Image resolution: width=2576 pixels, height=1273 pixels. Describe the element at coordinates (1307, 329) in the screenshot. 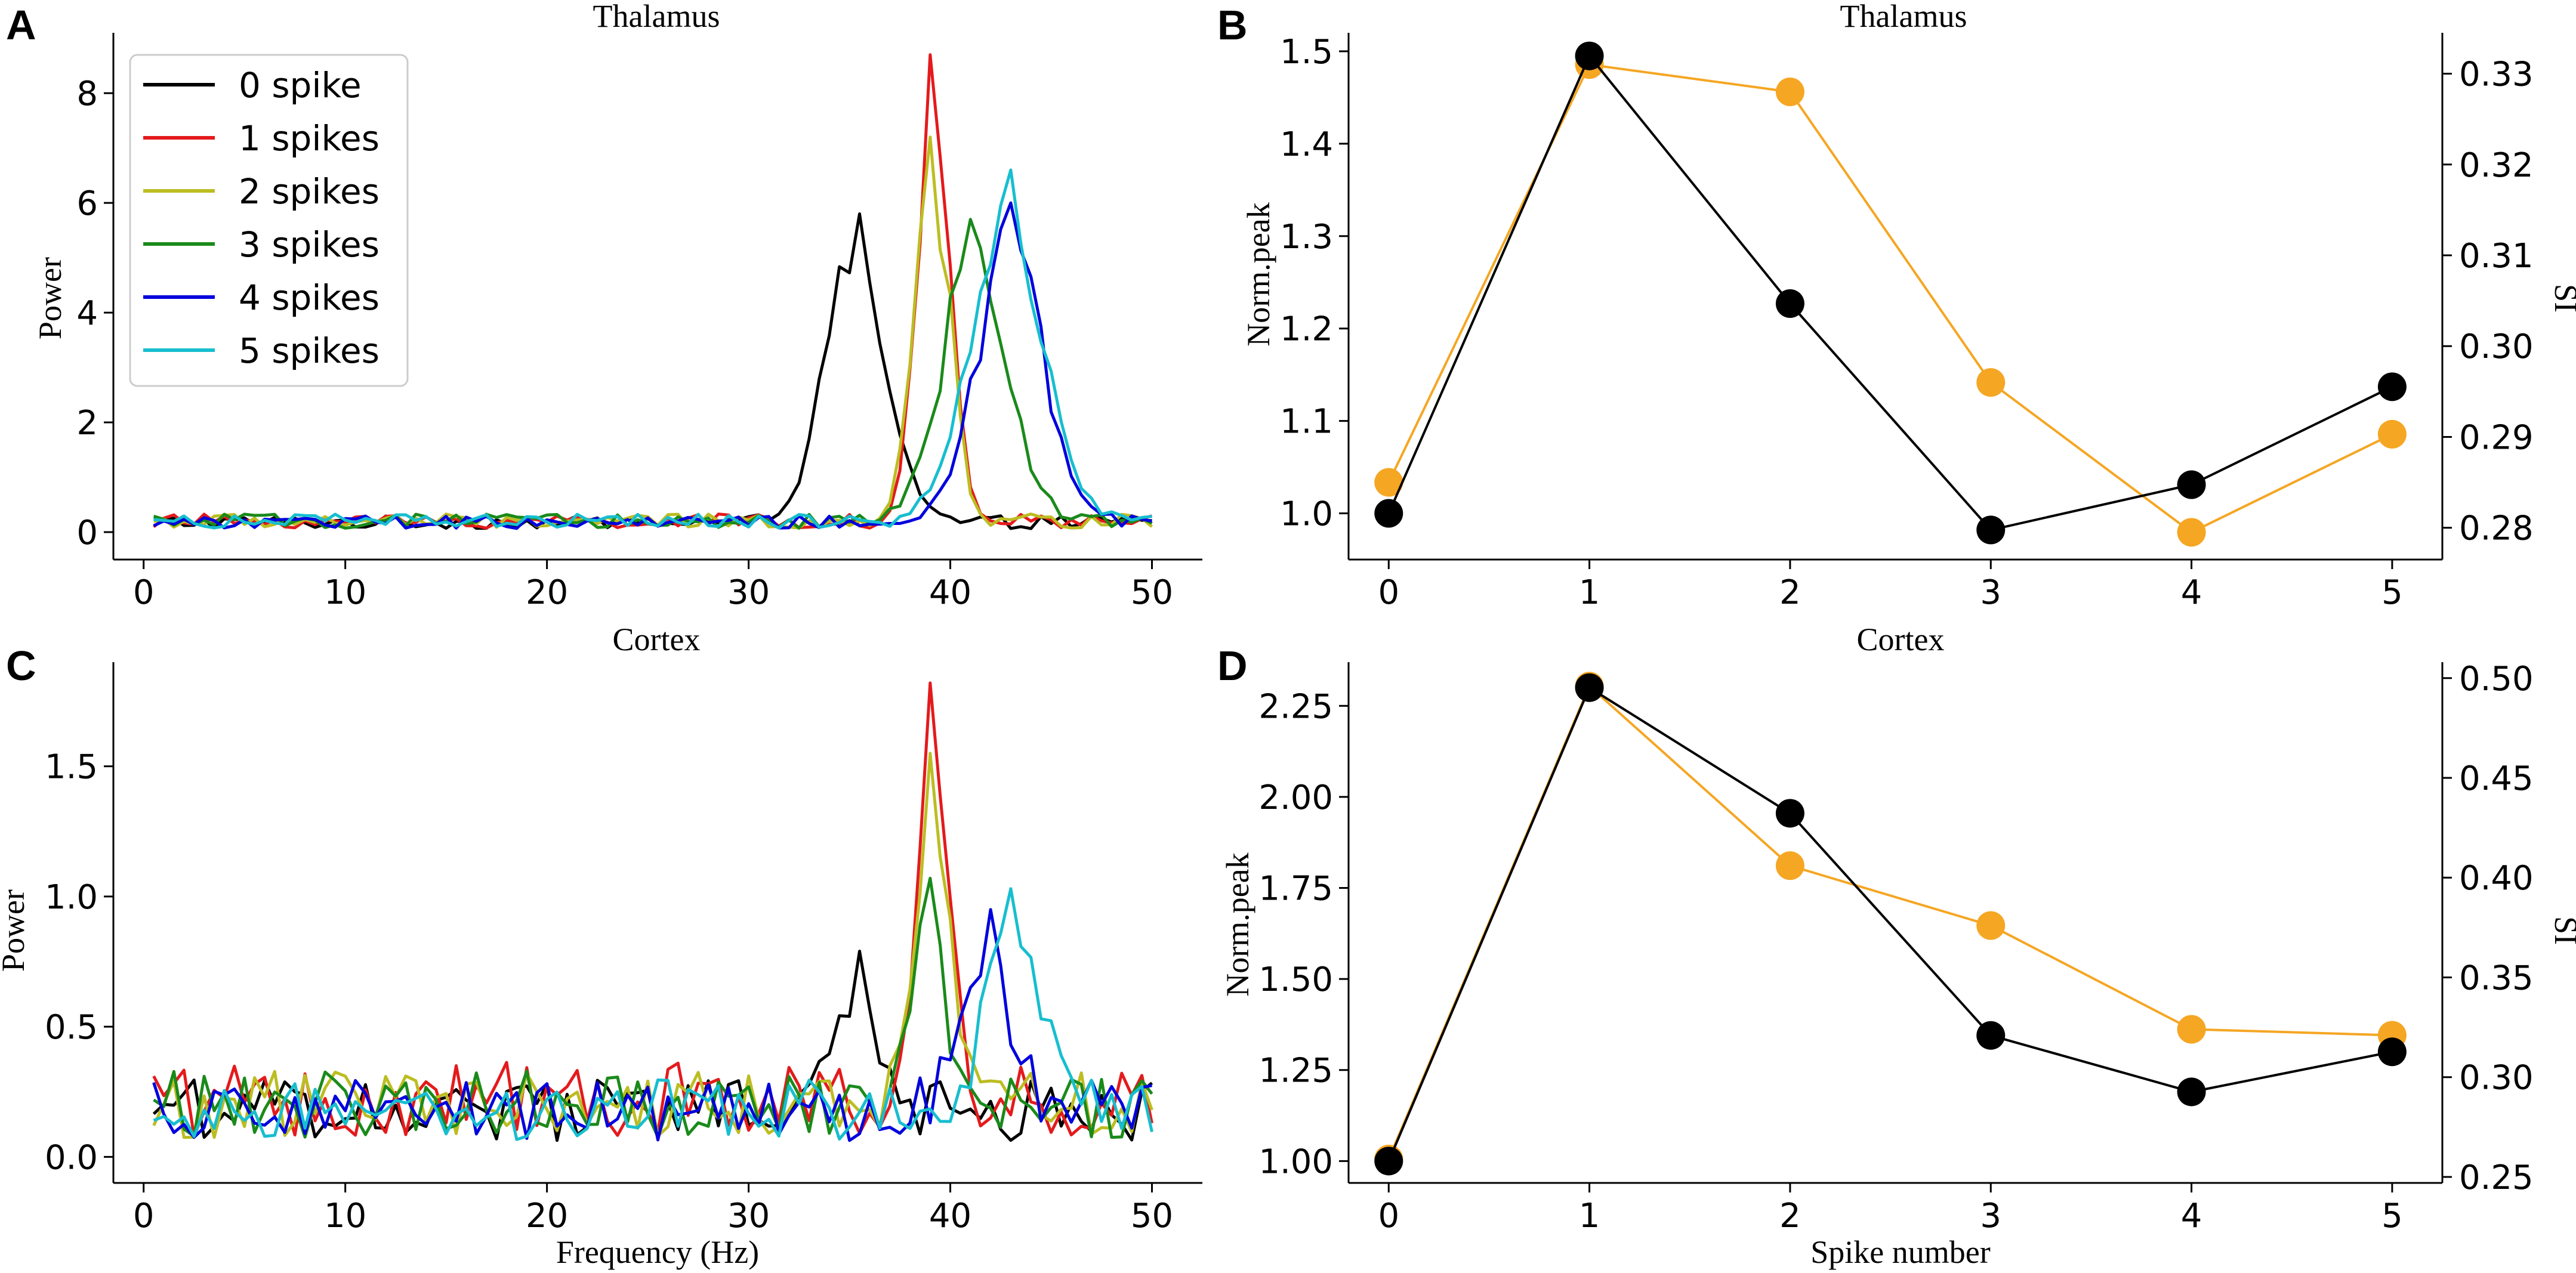

I see `ytick-label: 1.2` at that location.